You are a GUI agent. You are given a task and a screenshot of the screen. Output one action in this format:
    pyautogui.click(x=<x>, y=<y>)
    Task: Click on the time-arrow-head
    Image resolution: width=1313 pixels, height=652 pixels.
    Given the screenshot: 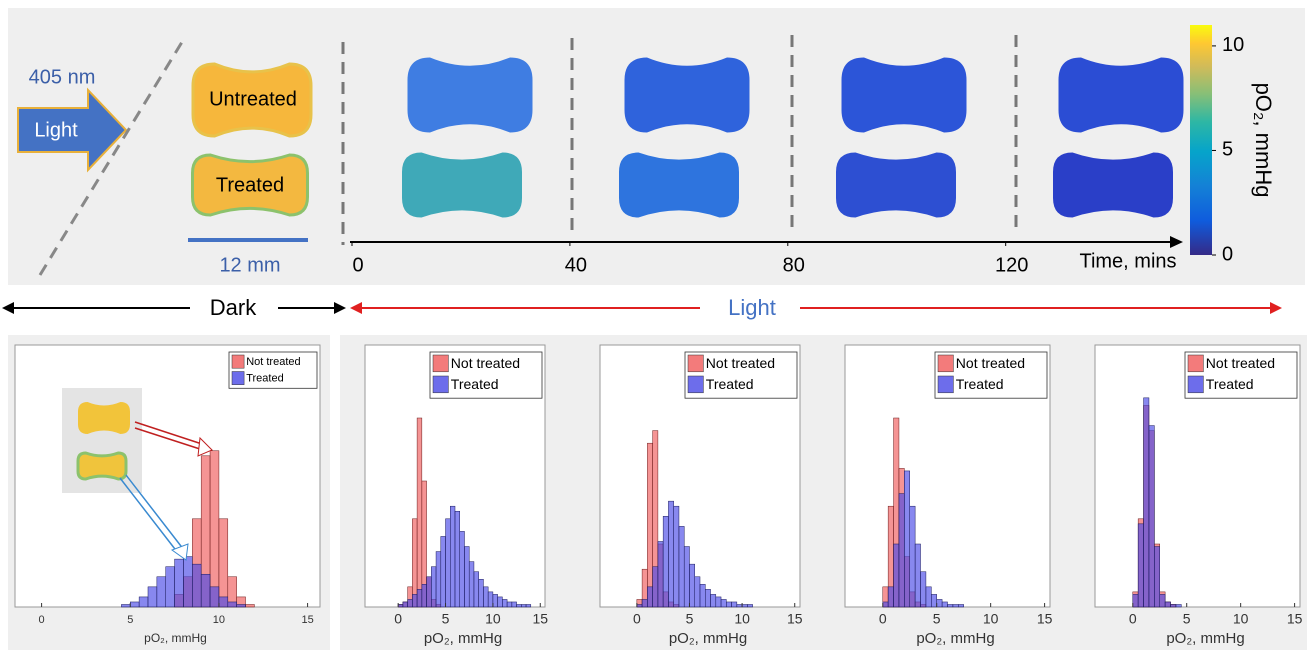 What is the action you would take?
    pyautogui.click(x=1176, y=242)
    